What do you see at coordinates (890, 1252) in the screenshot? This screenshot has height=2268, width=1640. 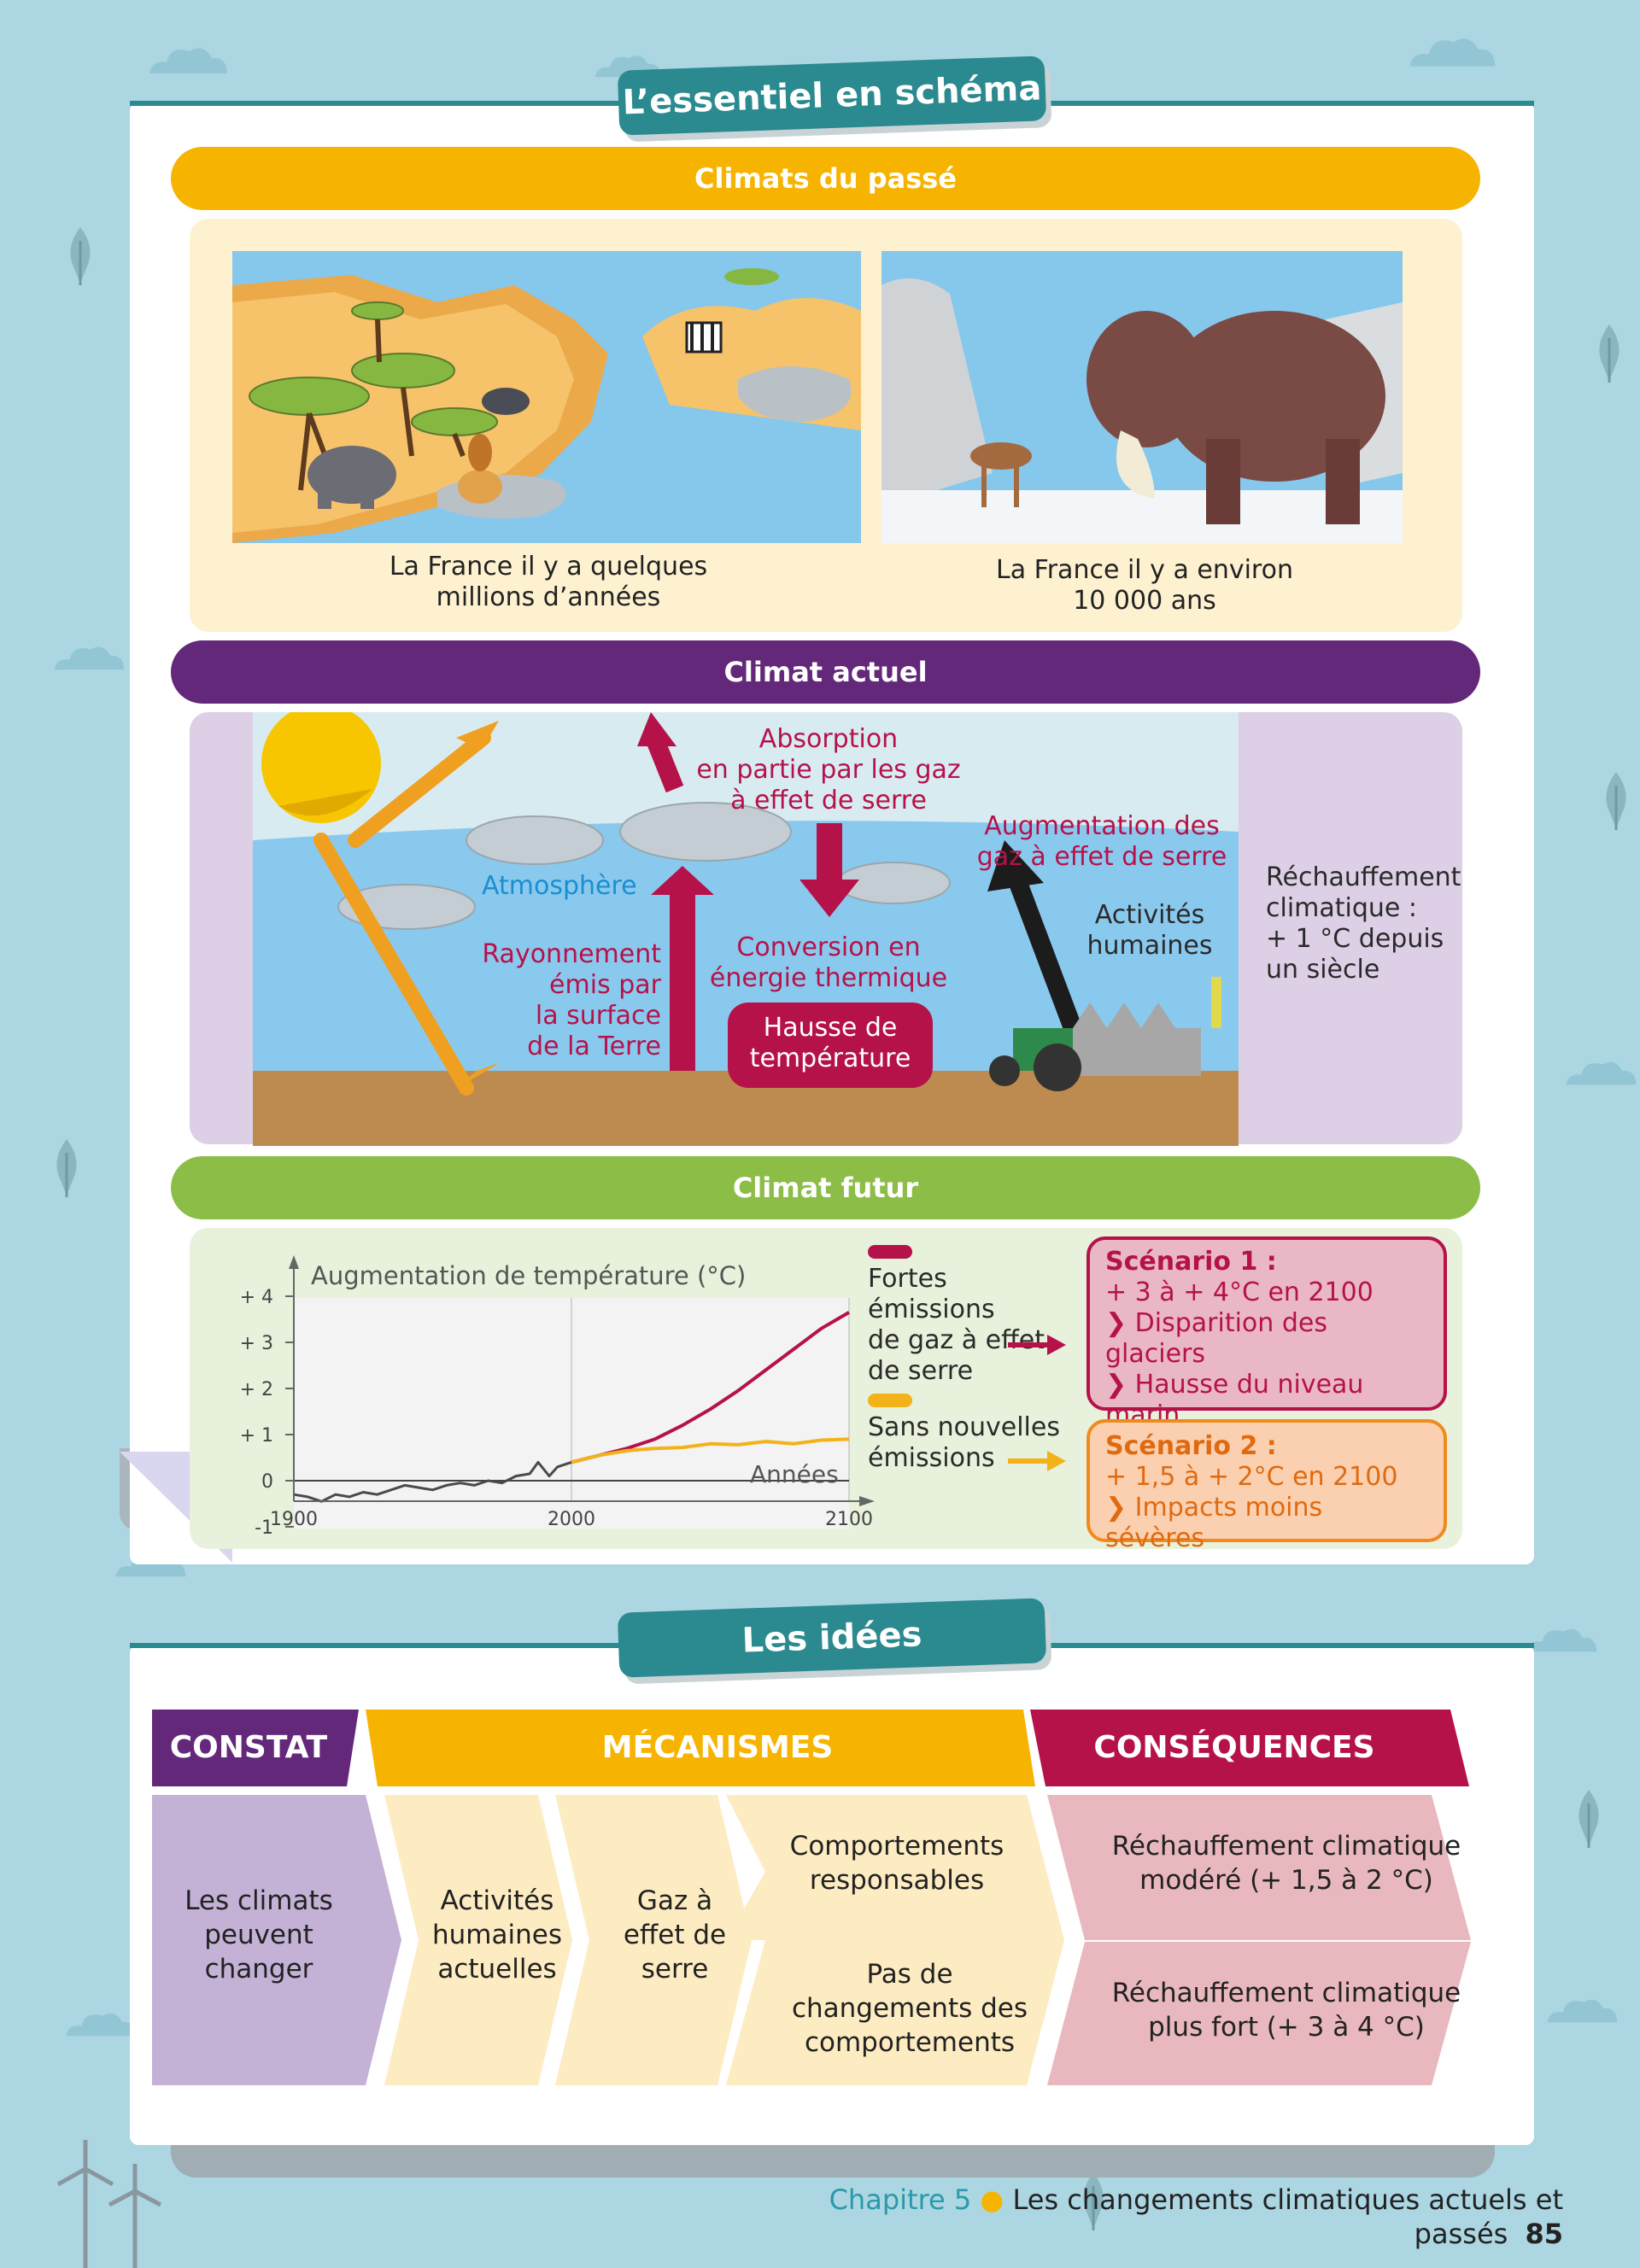 I see `legend-swatch-high` at bounding box center [890, 1252].